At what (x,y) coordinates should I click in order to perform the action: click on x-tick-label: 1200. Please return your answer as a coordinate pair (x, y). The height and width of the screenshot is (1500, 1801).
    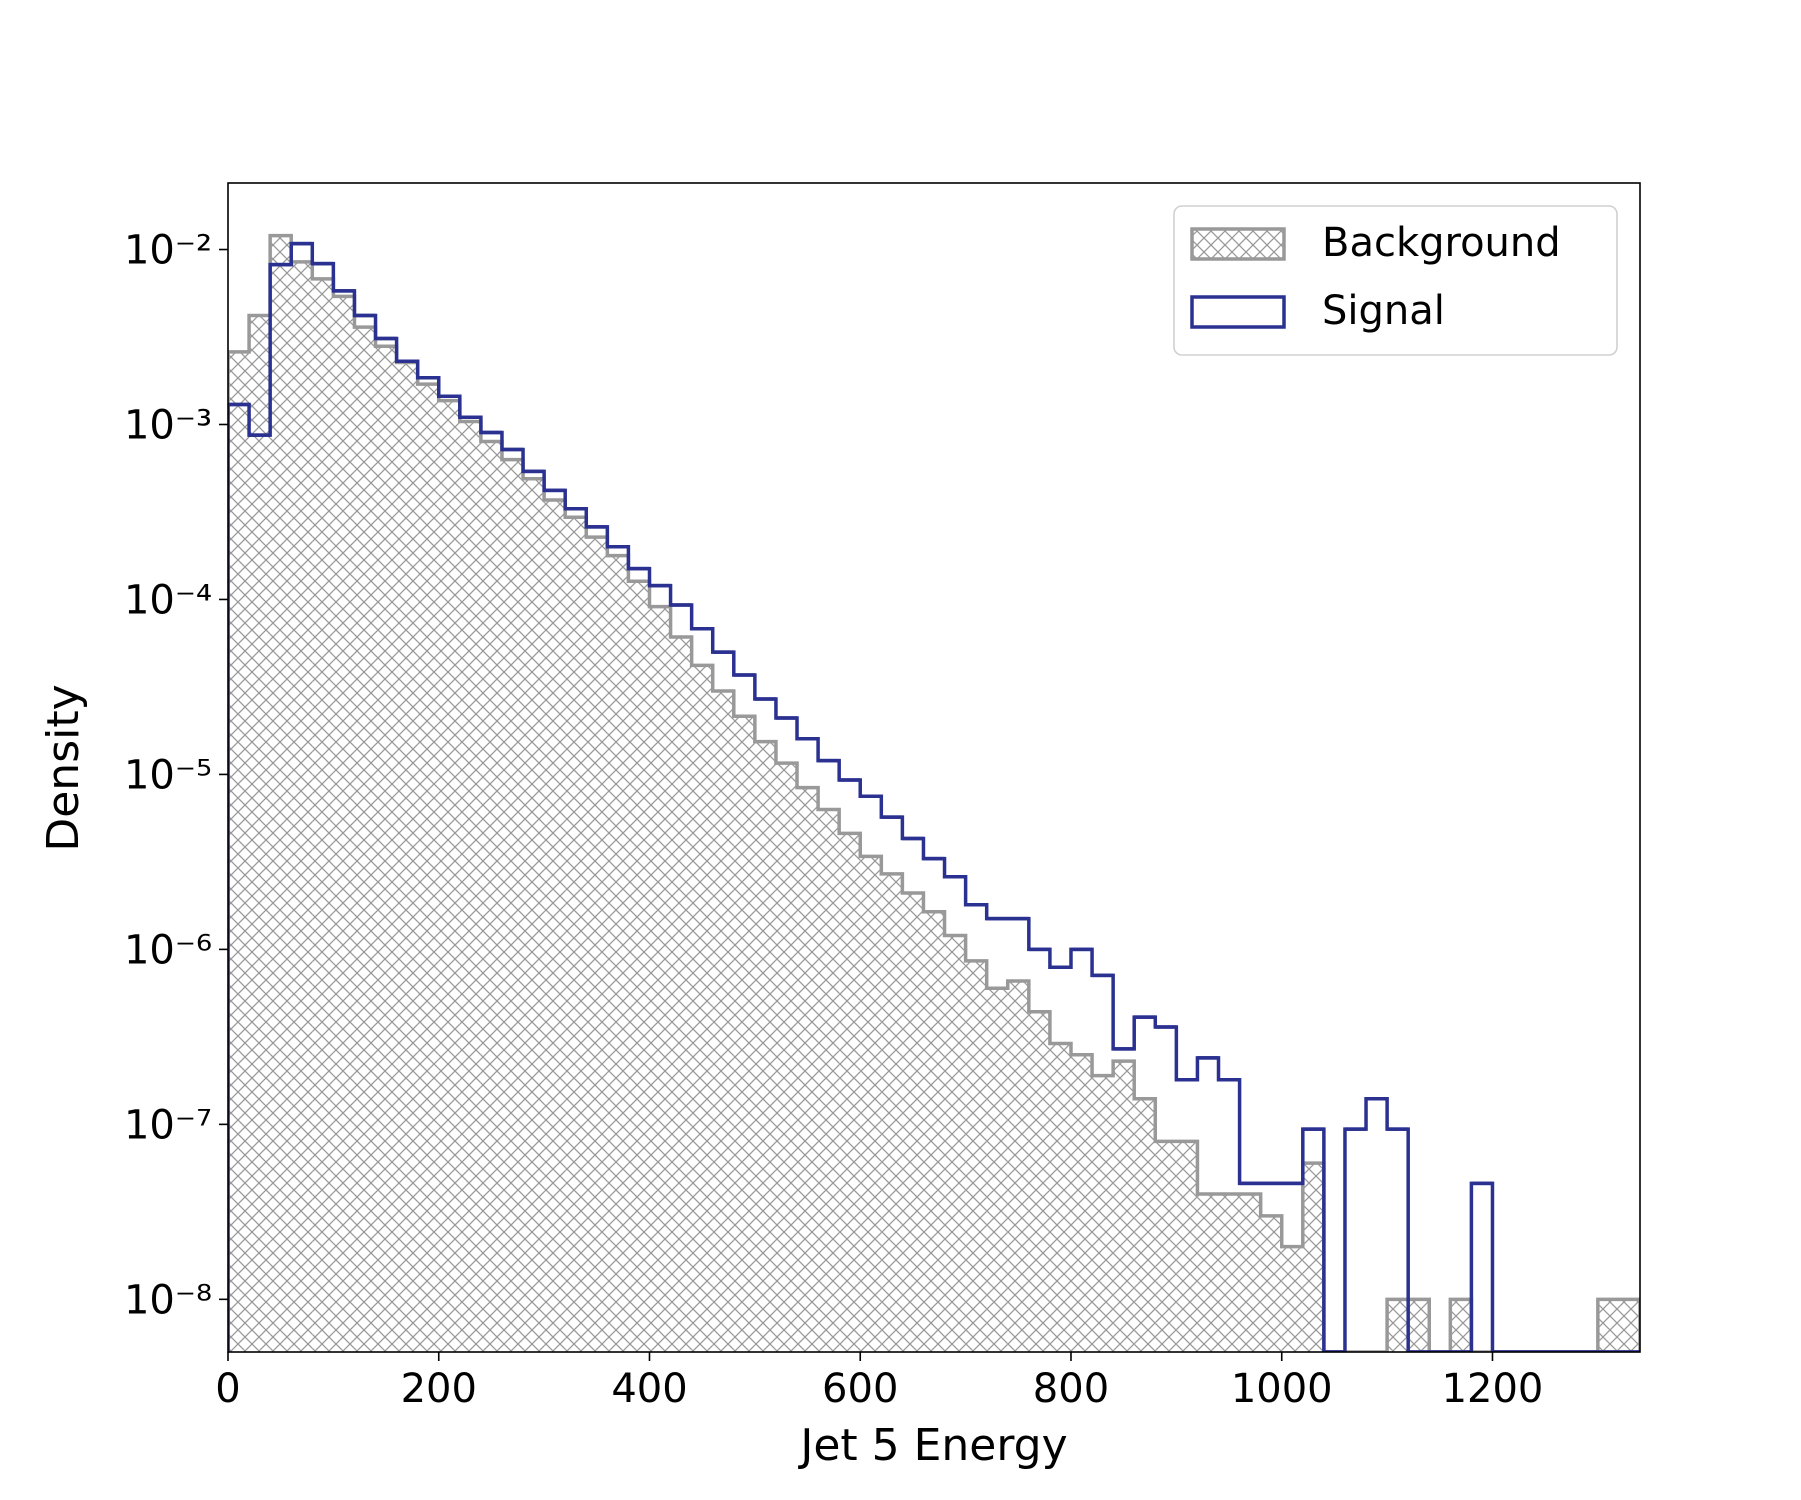
    Looking at the image, I should click on (1493, 1389).